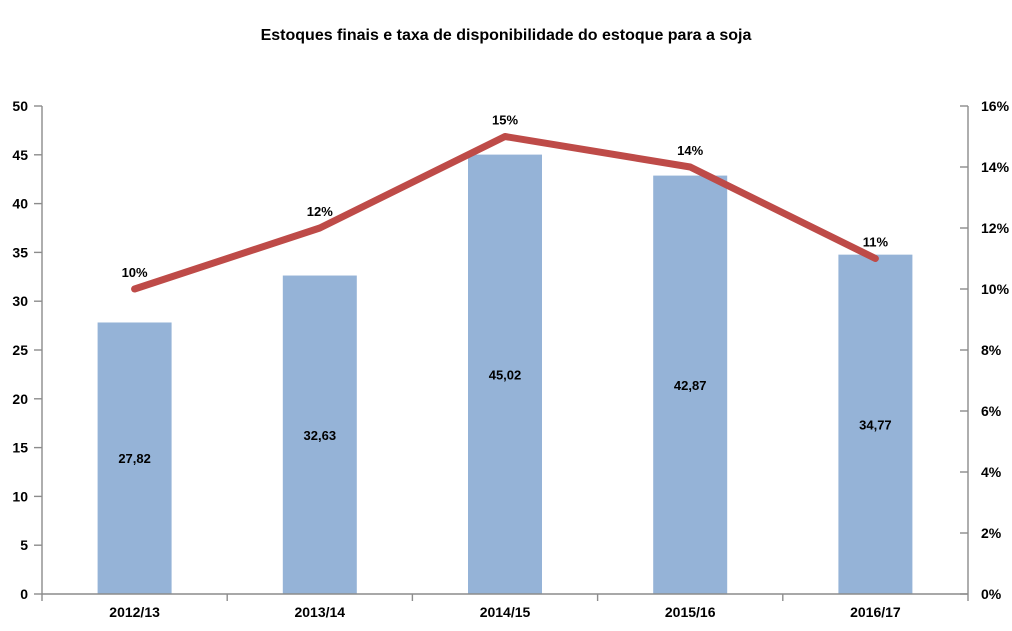 This screenshot has width=1012, height=631. Describe the element at coordinates (991, 411) in the screenshot. I see `right-axis-tick-label: 6%` at that location.